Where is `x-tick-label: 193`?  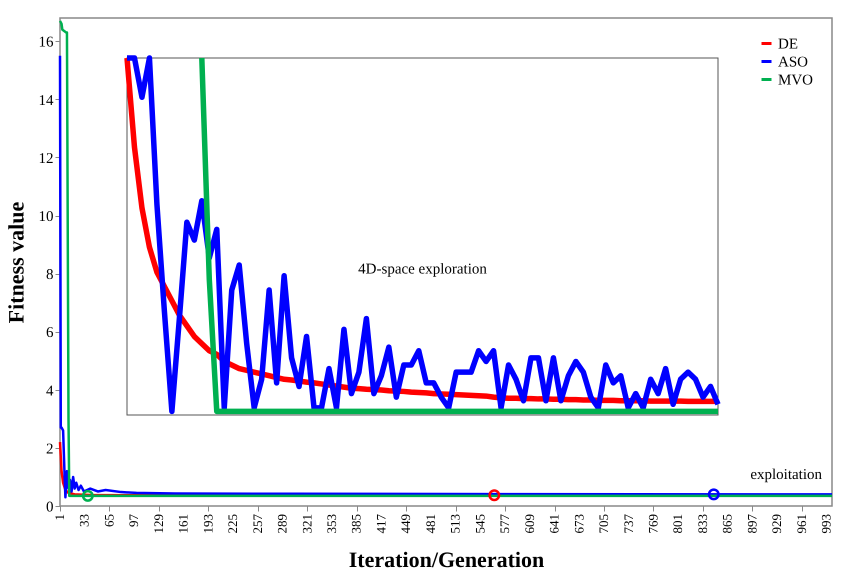 x-tick-label: 193 is located at coordinates (208, 524).